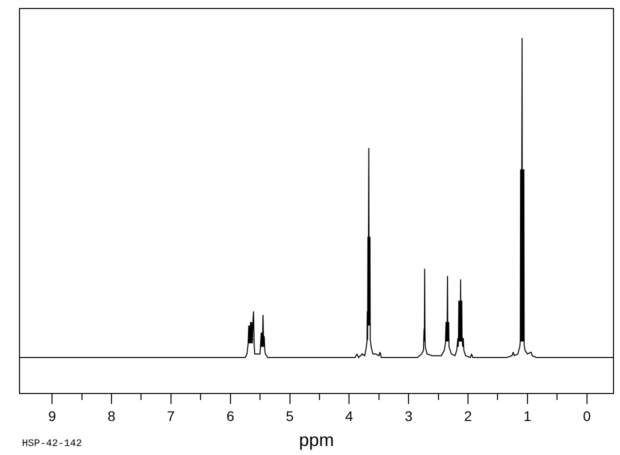 The image size is (620, 455). Describe the element at coordinates (528, 416) in the screenshot. I see `x-tick-label: 1` at that location.